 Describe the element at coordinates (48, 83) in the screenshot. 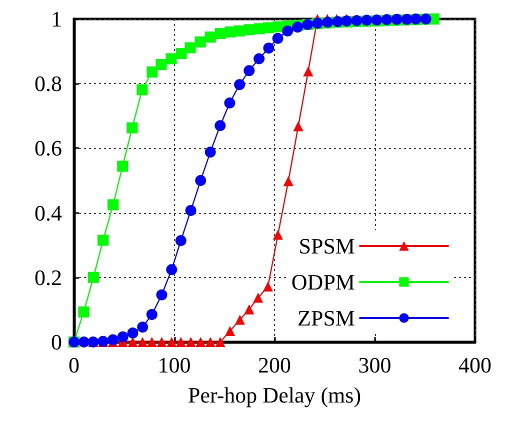

I see `y-tick-label: 0.8` at that location.